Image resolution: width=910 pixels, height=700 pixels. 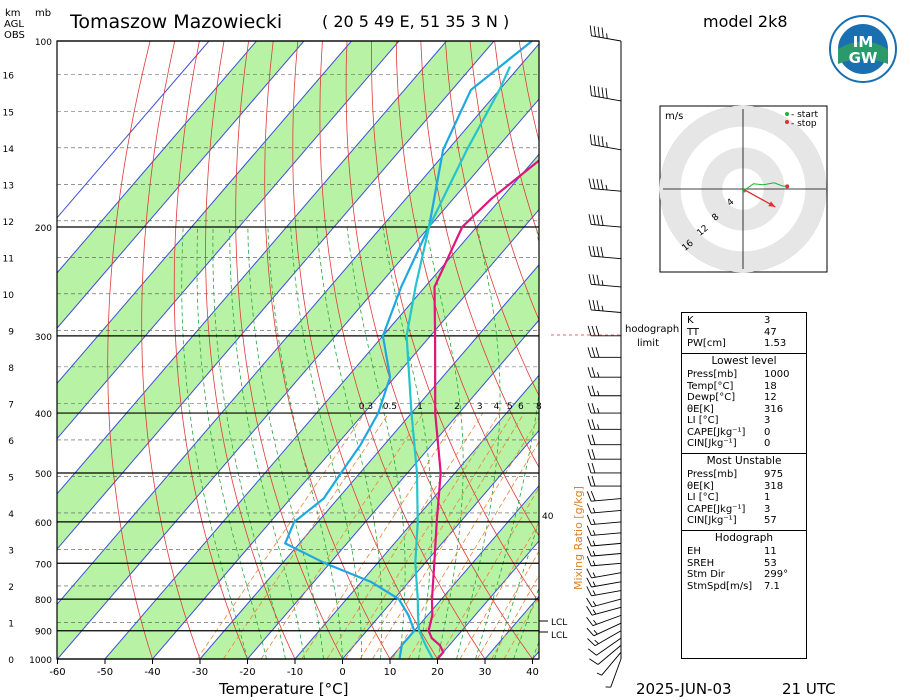 What do you see at coordinates (43, 338) in the screenshot?
I see `pressure-tick-label: 300` at bounding box center [43, 338].